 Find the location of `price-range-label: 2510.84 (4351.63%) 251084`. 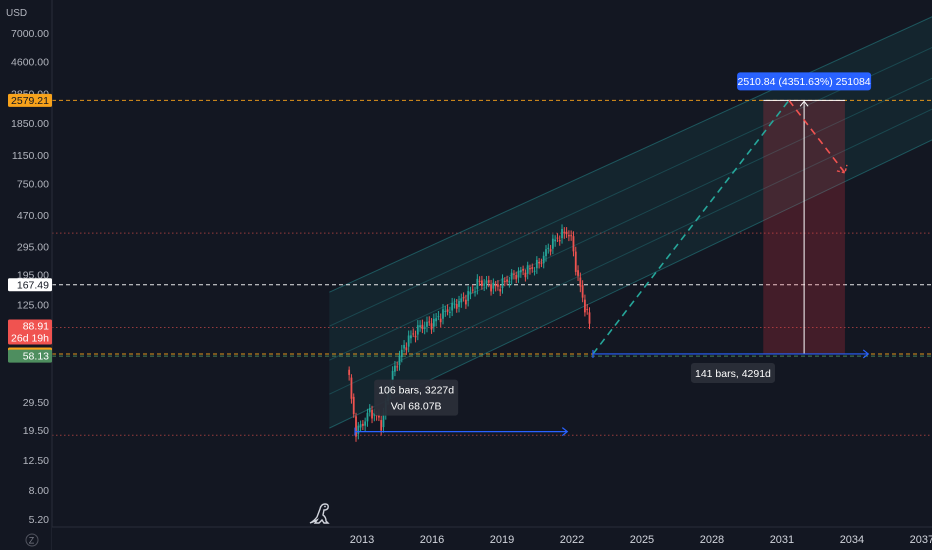

price-range-label: 2510.84 (4351.63%) 251084 is located at coordinates (804, 82).